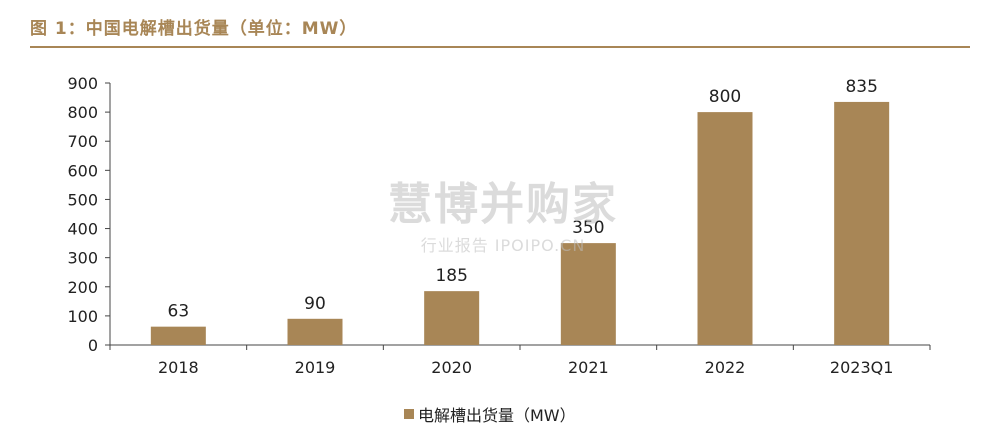 This screenshot has height=428, width=992. What do you see at coordinates (451, 367) in the screenshot?
I see `x-tick-label: 2020` at bounding box center [451, 367].